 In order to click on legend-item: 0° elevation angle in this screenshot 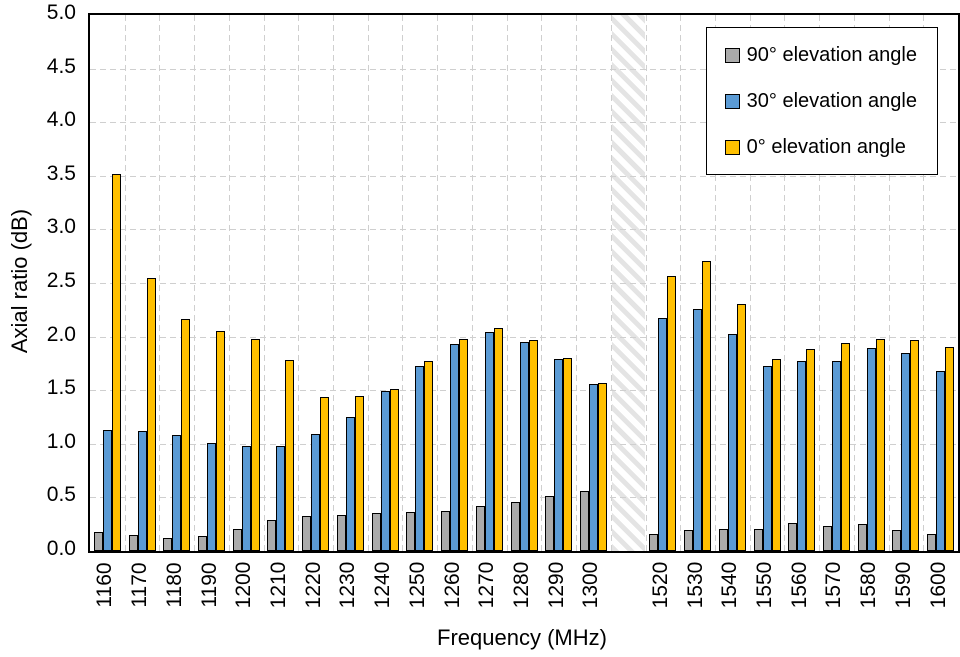, I will do `click(820, 147)`.